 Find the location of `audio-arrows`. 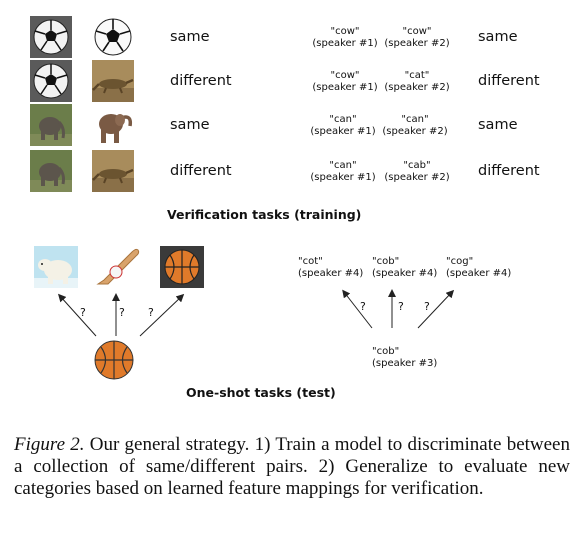

audio-arrows is located at coordinates (398, 309).